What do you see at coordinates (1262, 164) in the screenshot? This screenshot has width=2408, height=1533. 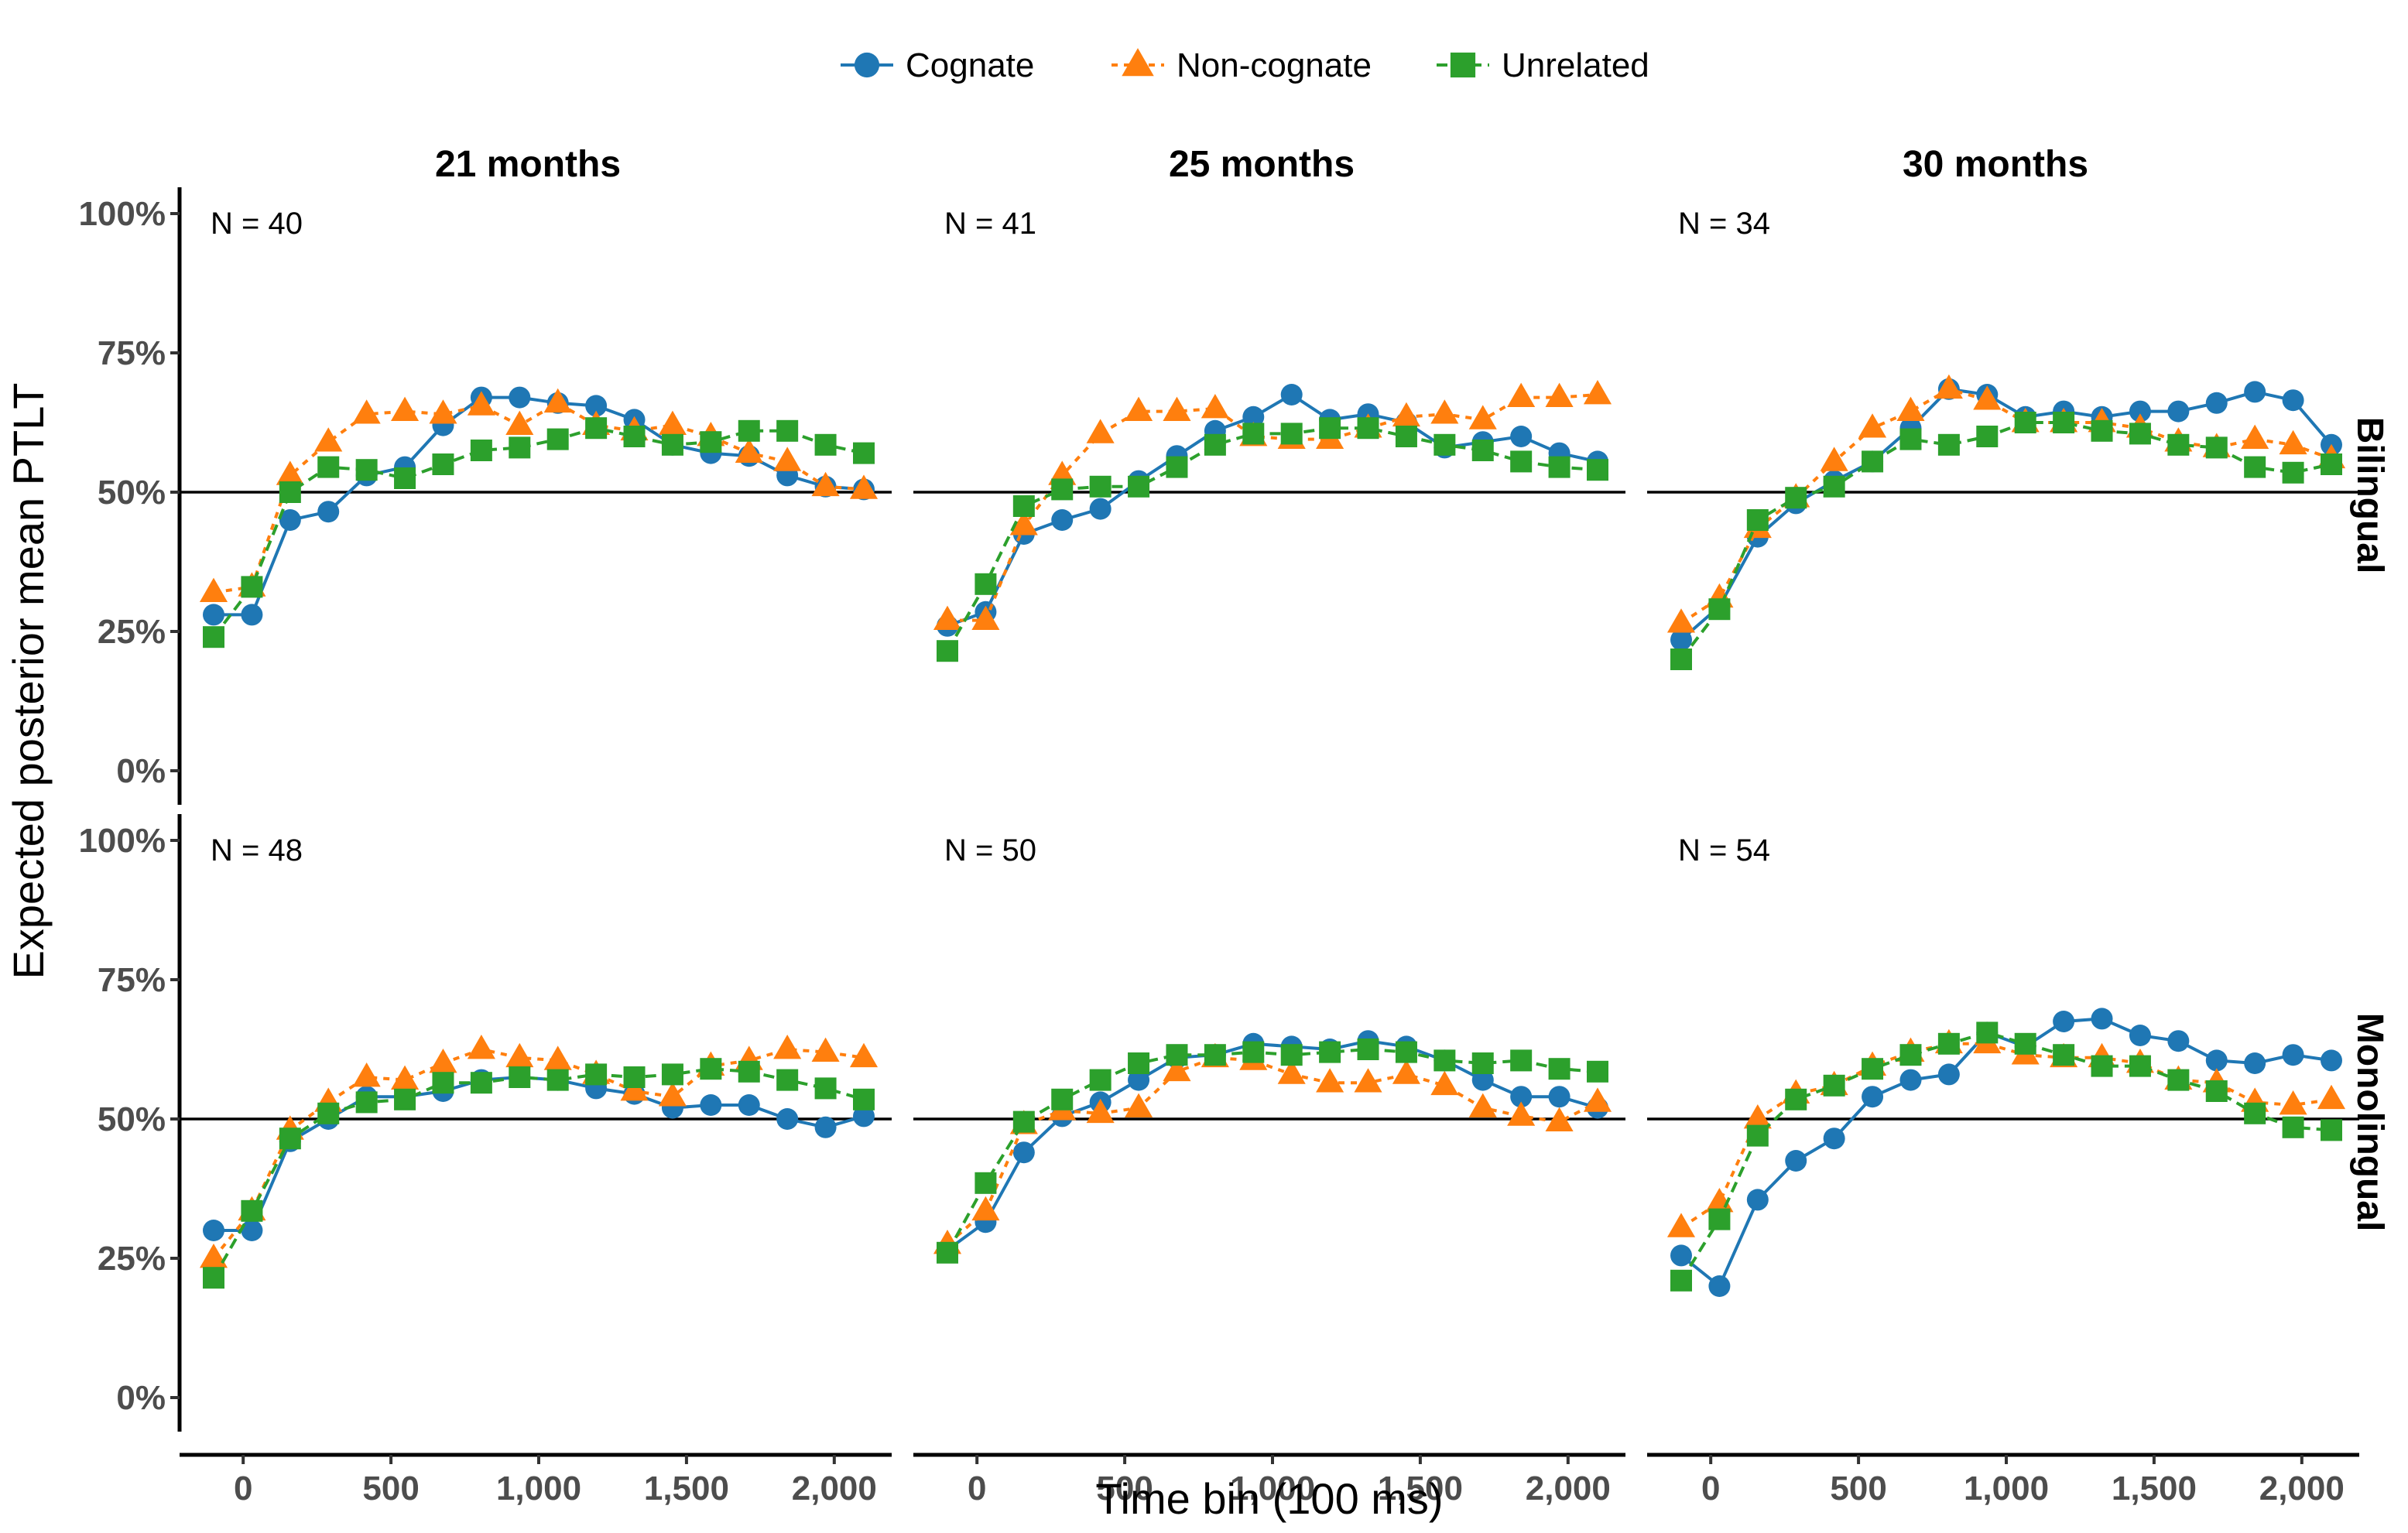 I see `strip-25-months: 25 months` at bounding box center [1262, 164].